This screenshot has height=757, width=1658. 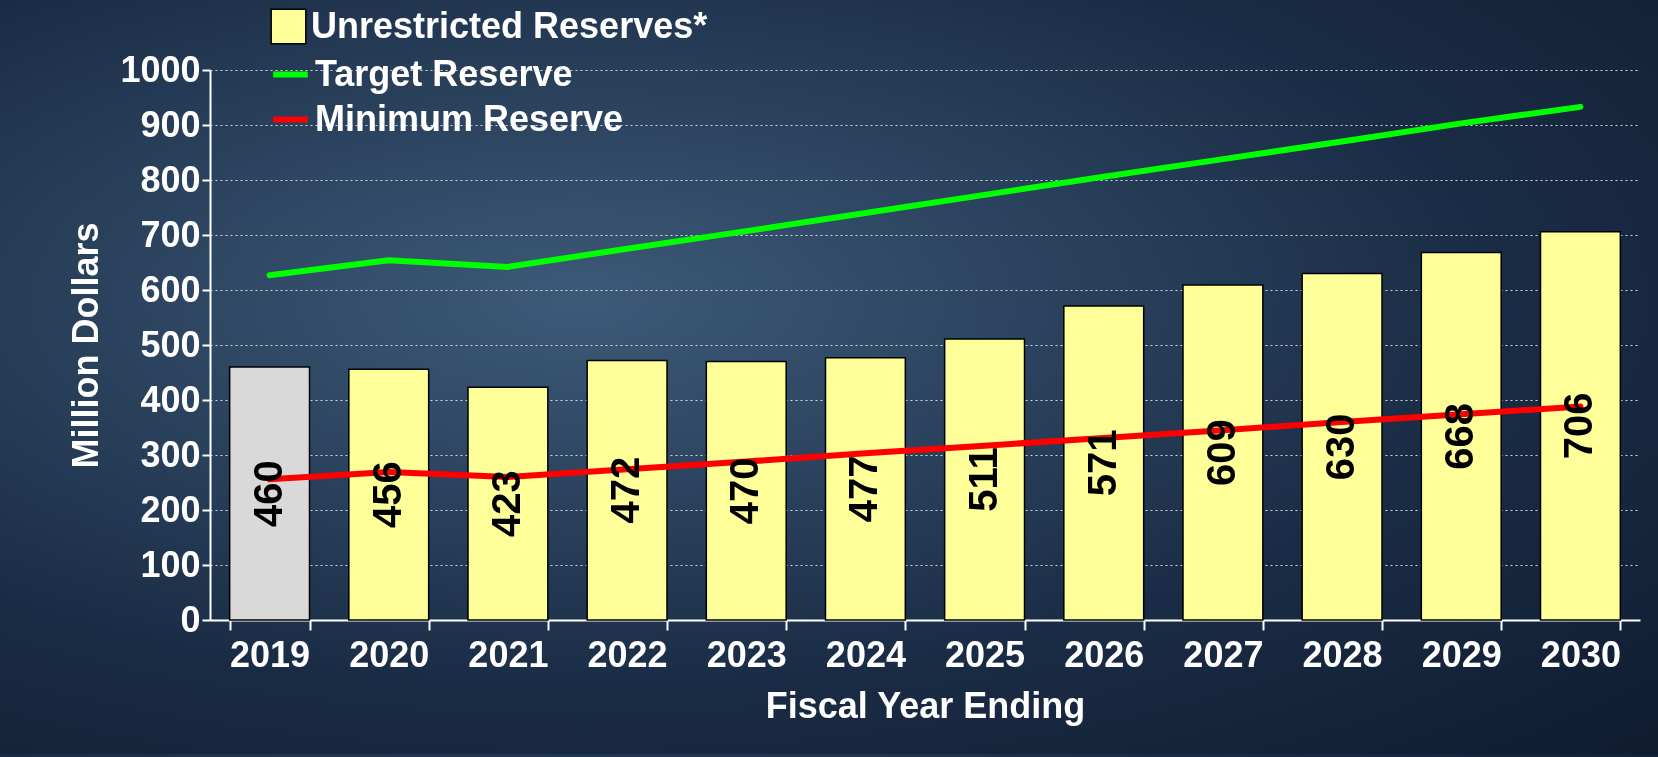 What do you see at coordinates (508, 654) in the screenshot?
I see `x-tick-label: 2021` at bounding box center [508, 654].